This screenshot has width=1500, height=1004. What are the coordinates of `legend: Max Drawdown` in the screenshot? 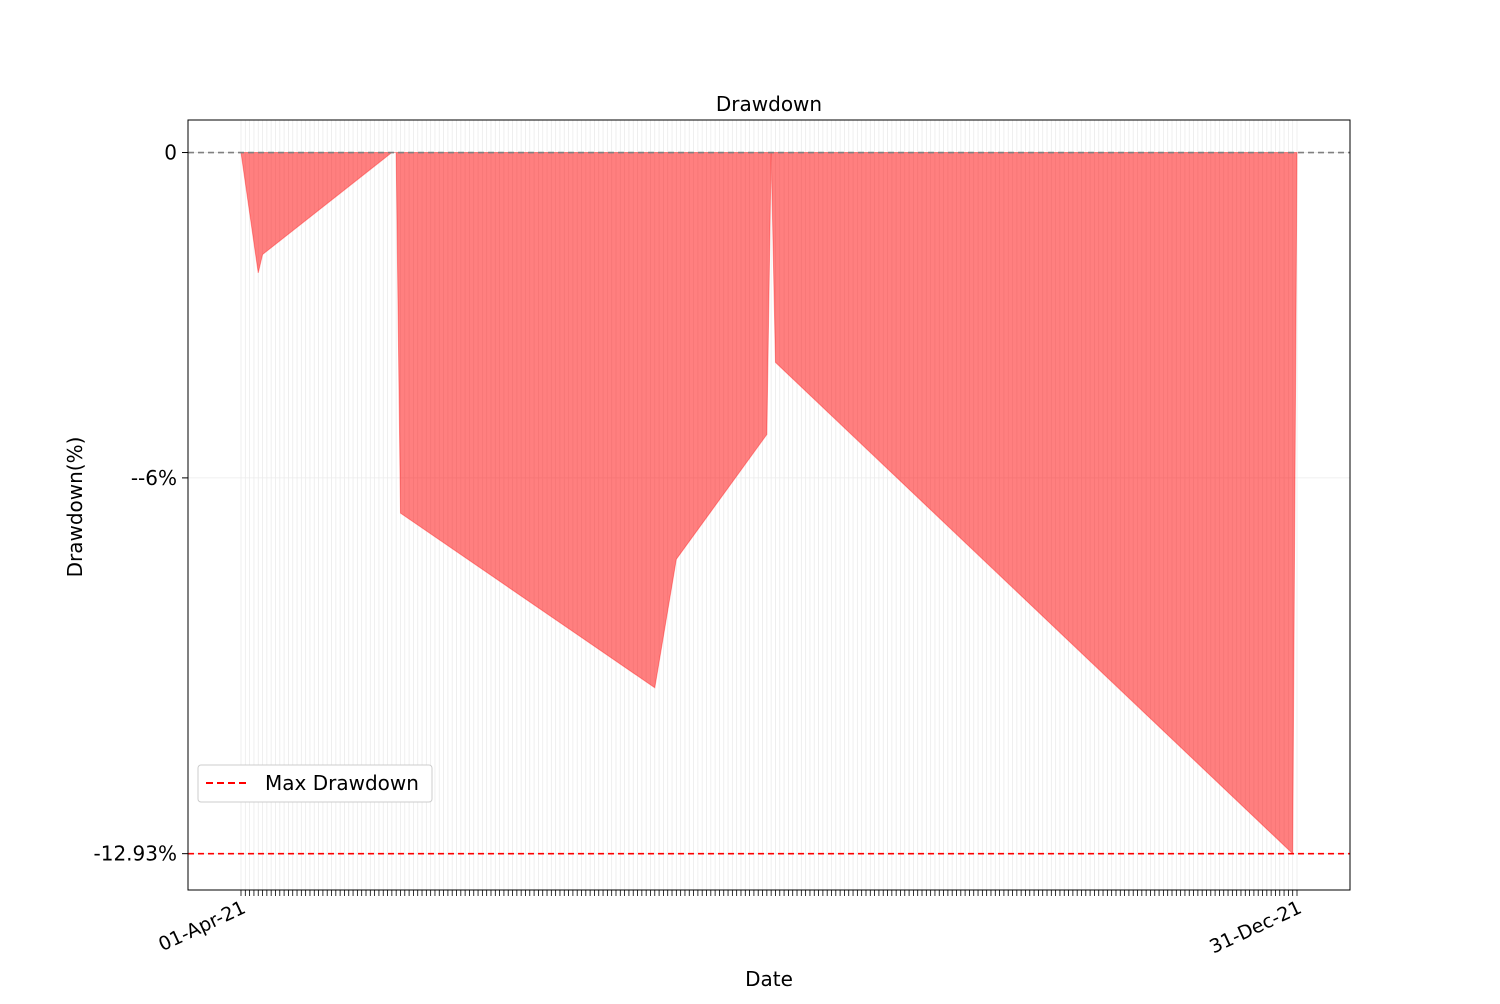 It's located at (315, 783).